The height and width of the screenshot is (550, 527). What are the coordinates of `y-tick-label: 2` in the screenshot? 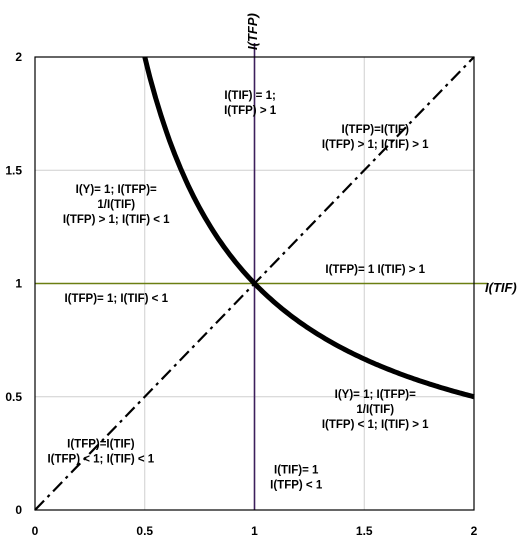 It's located at (18, 57).